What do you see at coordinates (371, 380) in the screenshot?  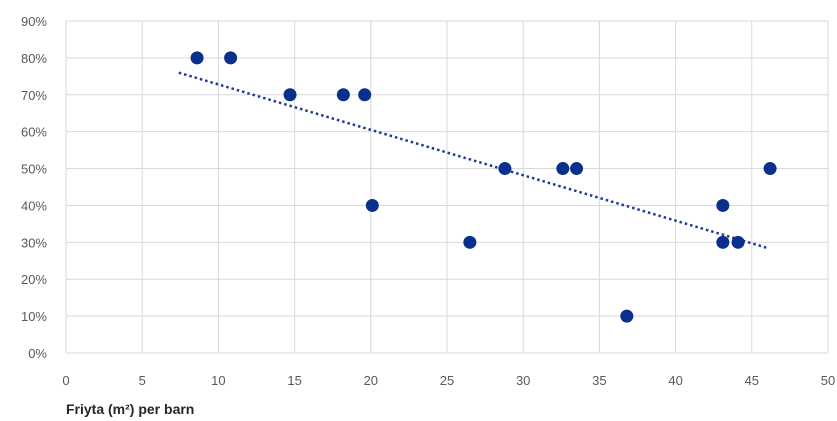 I see `x-tick-label: 20` at bounding box center [371, 380].